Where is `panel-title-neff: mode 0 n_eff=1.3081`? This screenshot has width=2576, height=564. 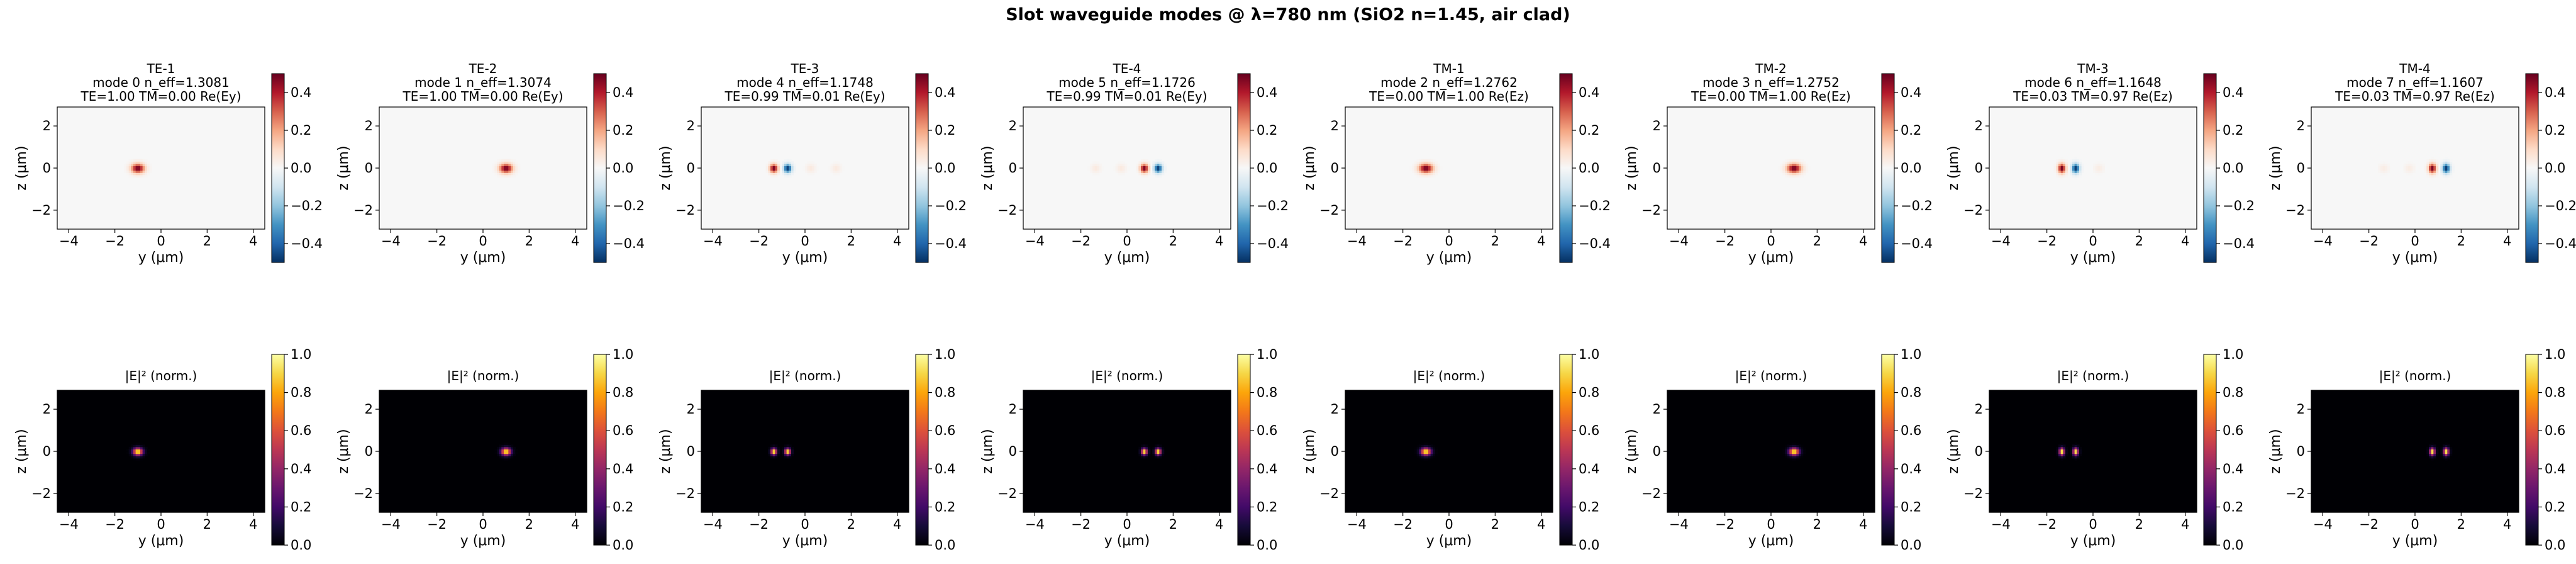 panel-title-neff: mode 0 n_eff=1.3081 is located at coordinates (161, 82).